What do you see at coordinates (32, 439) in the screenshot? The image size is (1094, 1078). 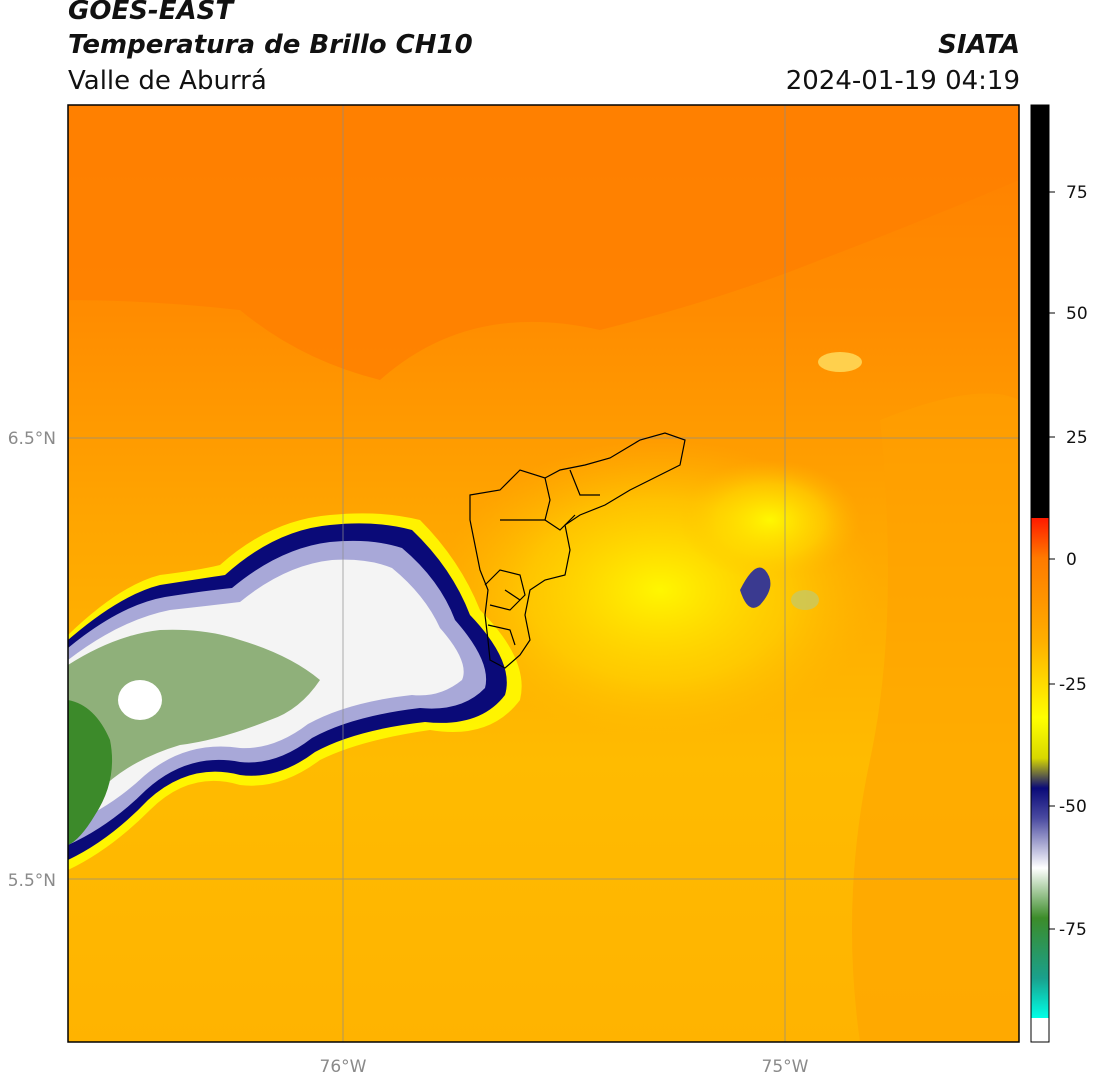 I see `lat-label-6-5: 6.5°N` at bounding box center [32, 439].